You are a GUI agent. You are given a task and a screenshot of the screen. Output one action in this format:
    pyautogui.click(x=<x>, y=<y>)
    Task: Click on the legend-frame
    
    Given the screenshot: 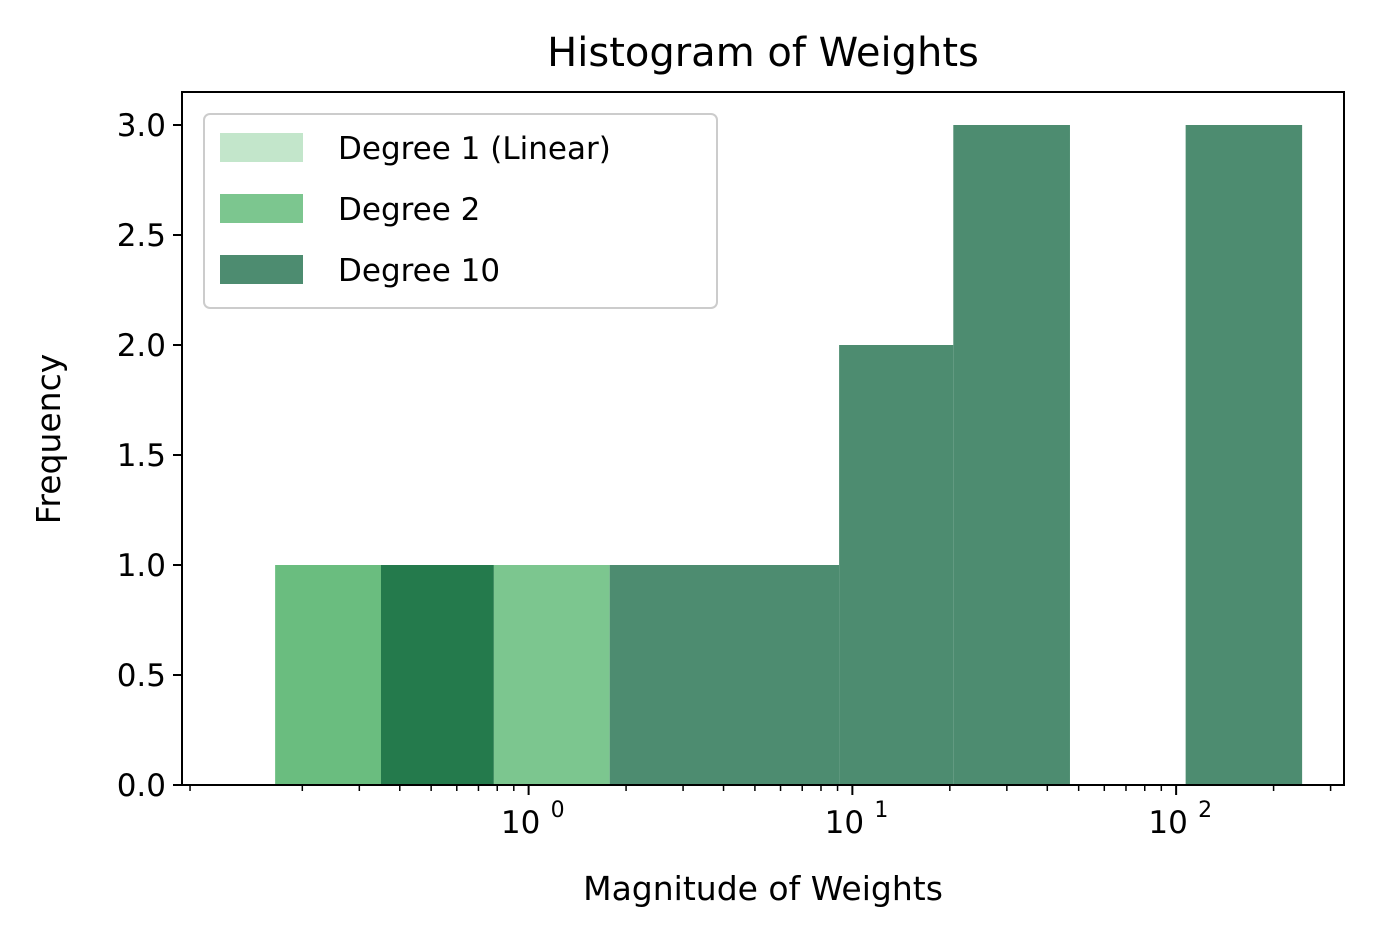 What is the action you would take?
    pyautogui.click(x=460, y=211)
    